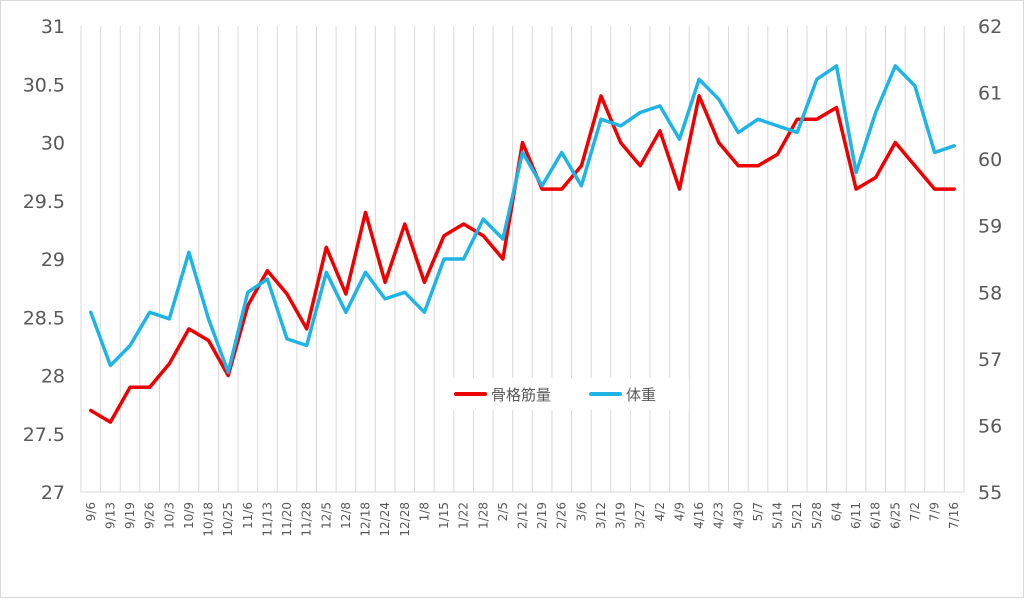 The width and height of the screenshot is (1024, 601). Describe the element at coordinates (44, 318) in the screenshot. I see `y-tick-label: 28.5` at that location.